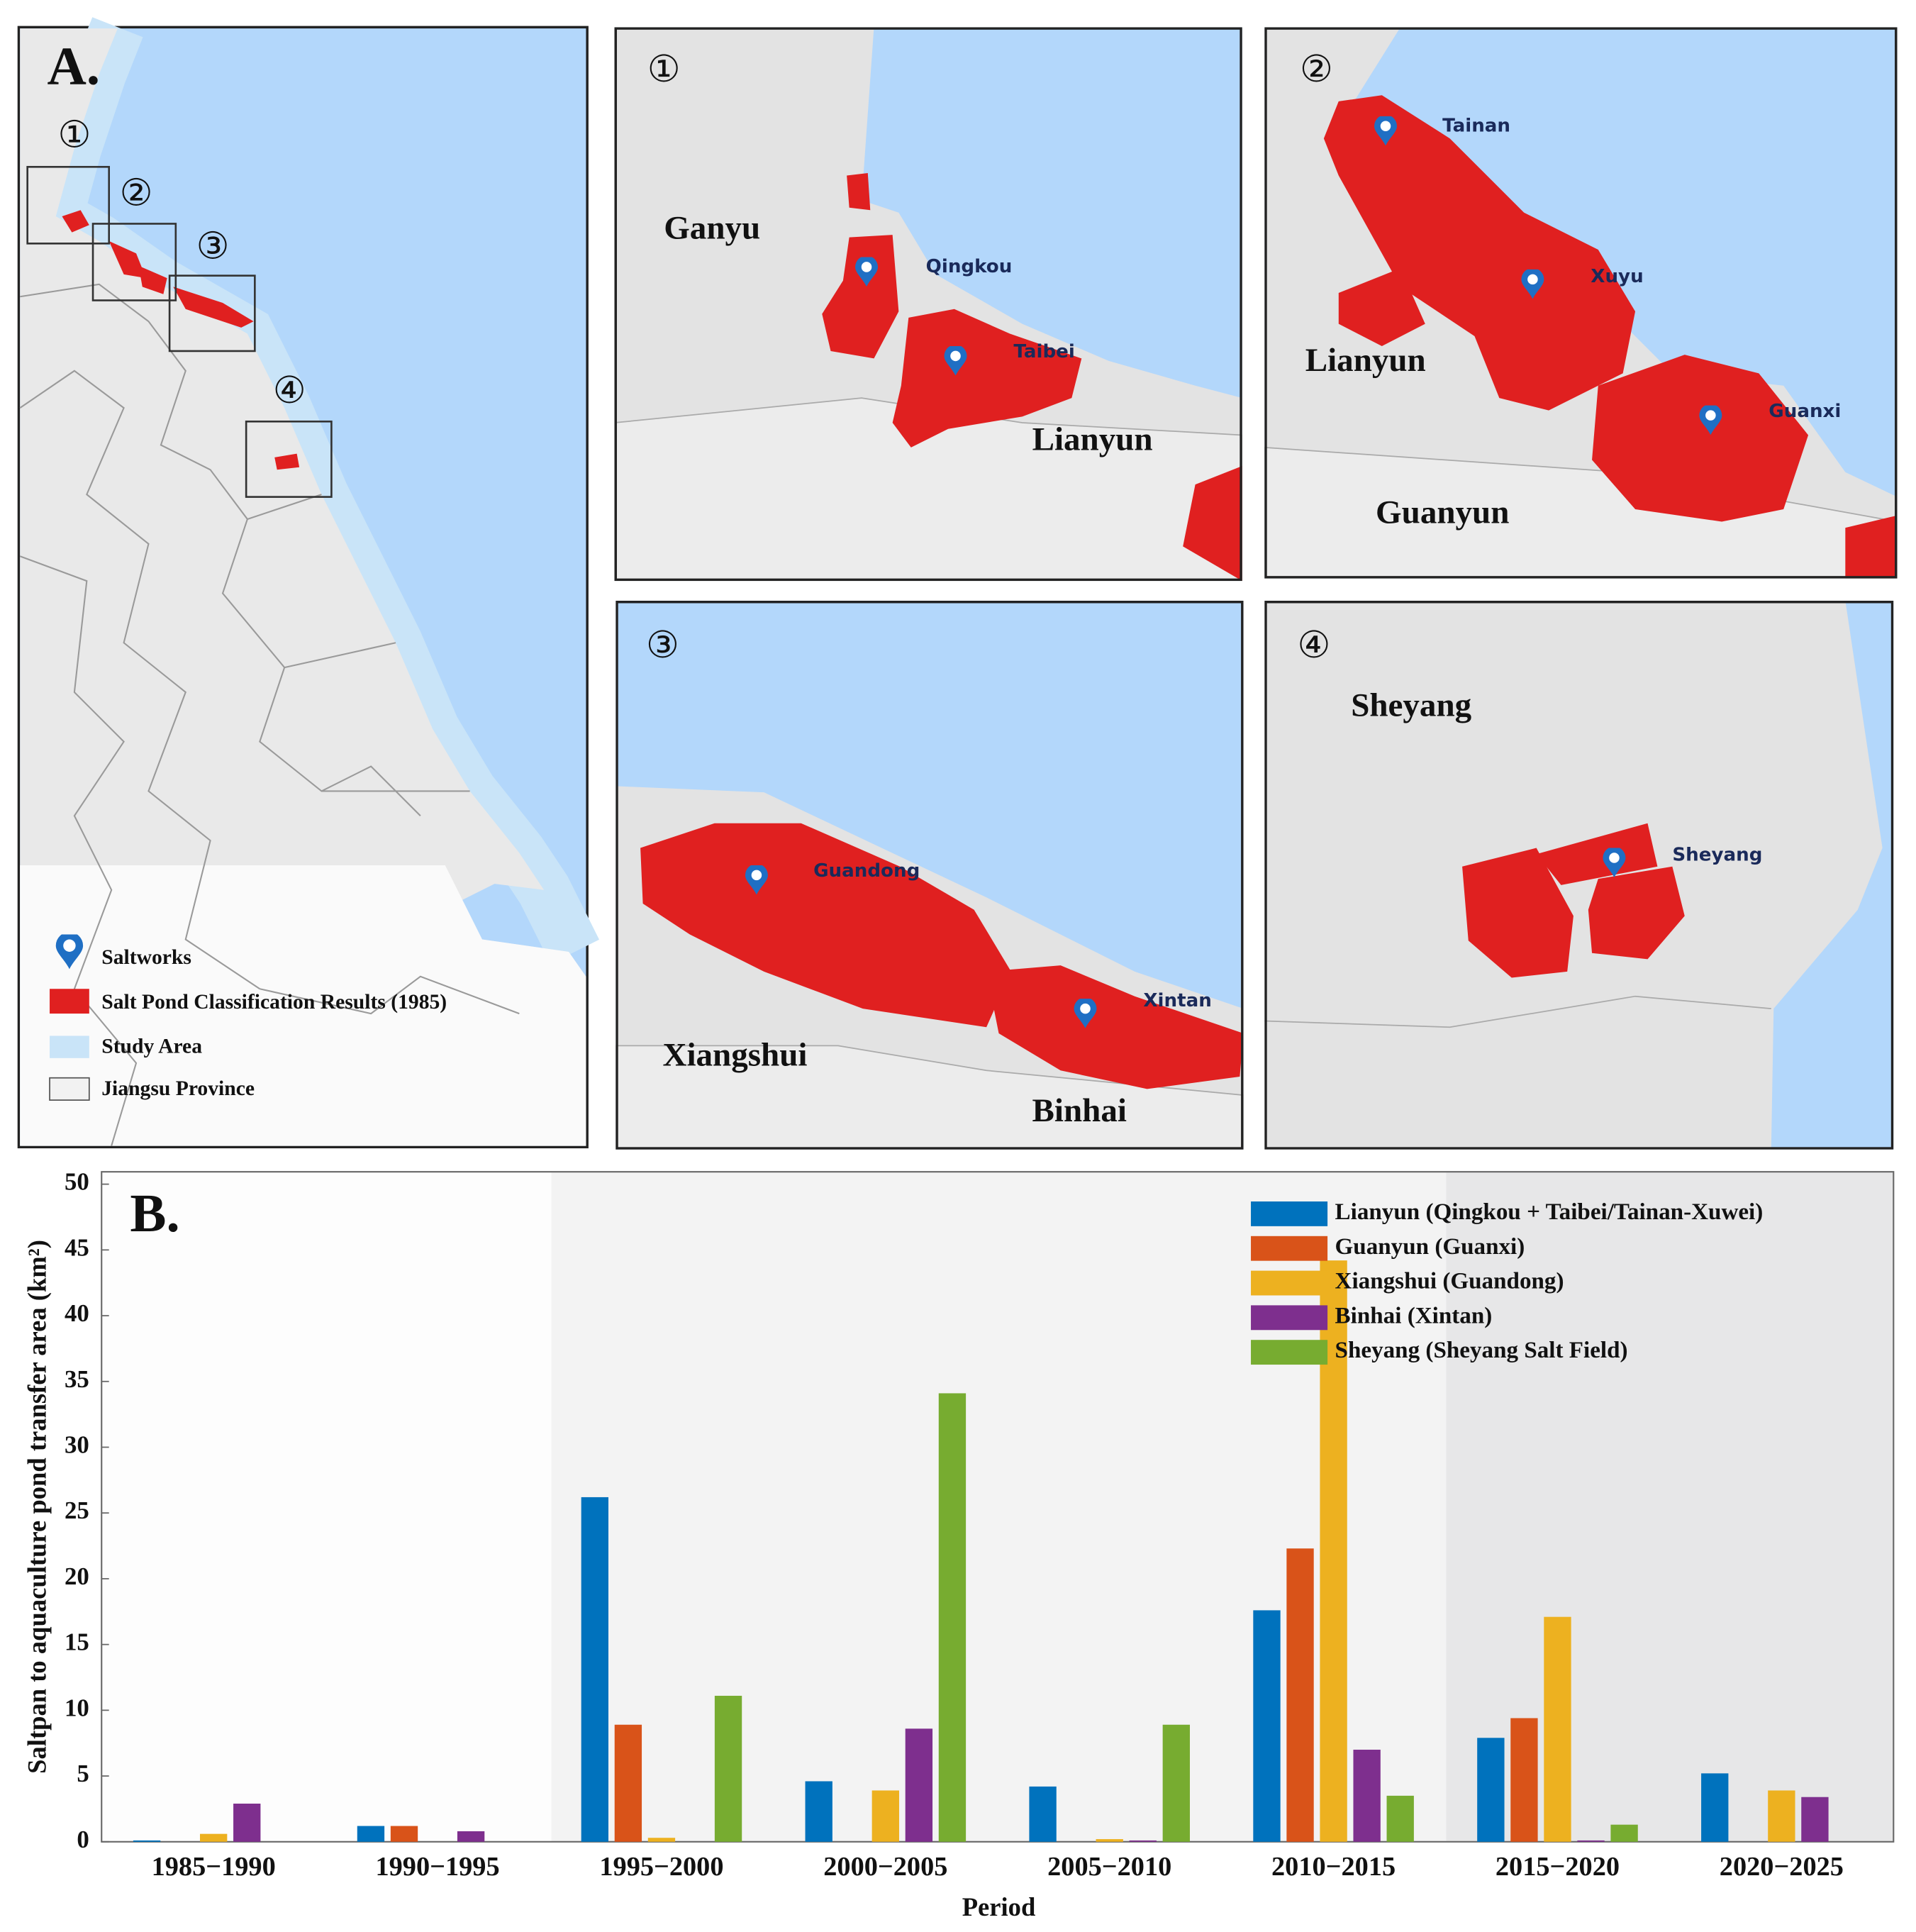 The width and height of the screenshot is (1916, 1932). Describe the element at coordinates (77, 1313) in the screenshot. I see `y-tick-label: 40` at that location.